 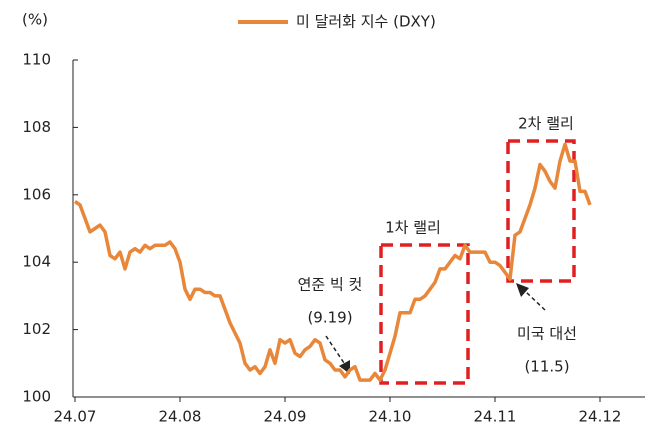 I want to click on y-unit: (%), so click(x=35, y=20).